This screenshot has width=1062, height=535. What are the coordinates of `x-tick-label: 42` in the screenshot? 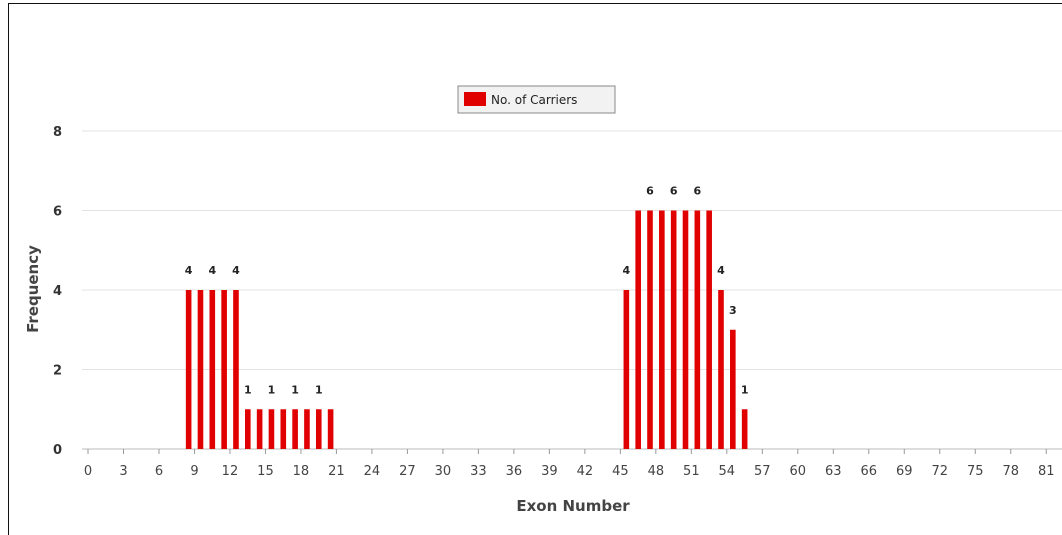 It's located at (585, 471).